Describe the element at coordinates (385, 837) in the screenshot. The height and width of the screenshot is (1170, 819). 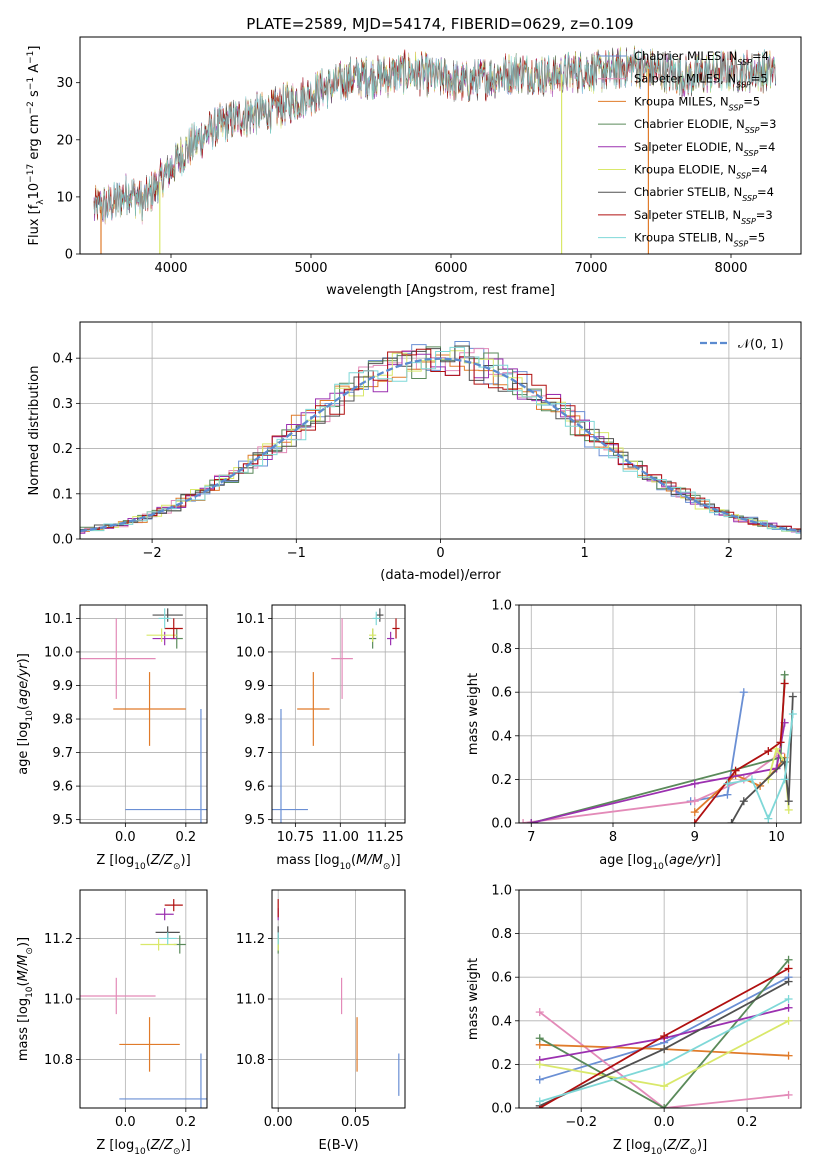
I see `x-tick-label: 11.25` at that location.